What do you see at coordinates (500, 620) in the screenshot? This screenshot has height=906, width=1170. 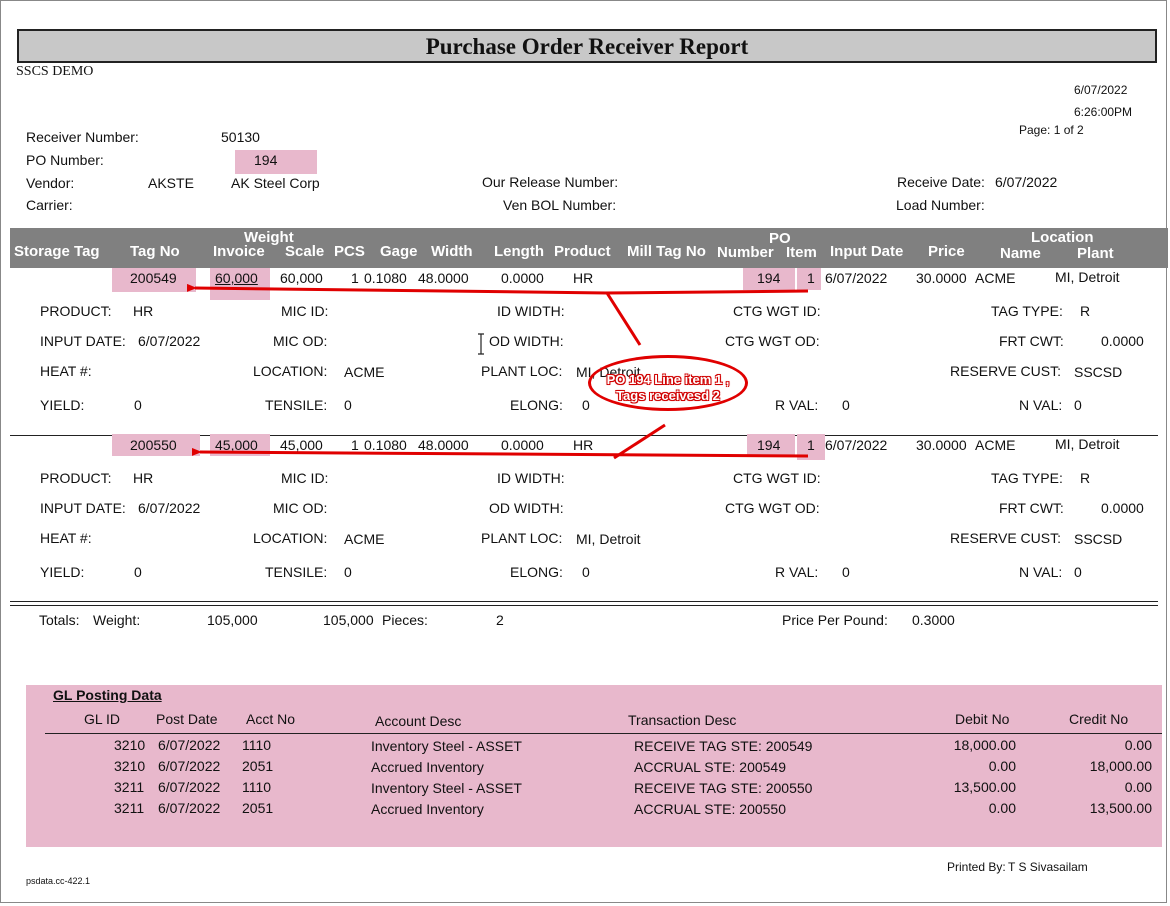 I see `totals-pieces: 2` at bounding box center [500, 620].